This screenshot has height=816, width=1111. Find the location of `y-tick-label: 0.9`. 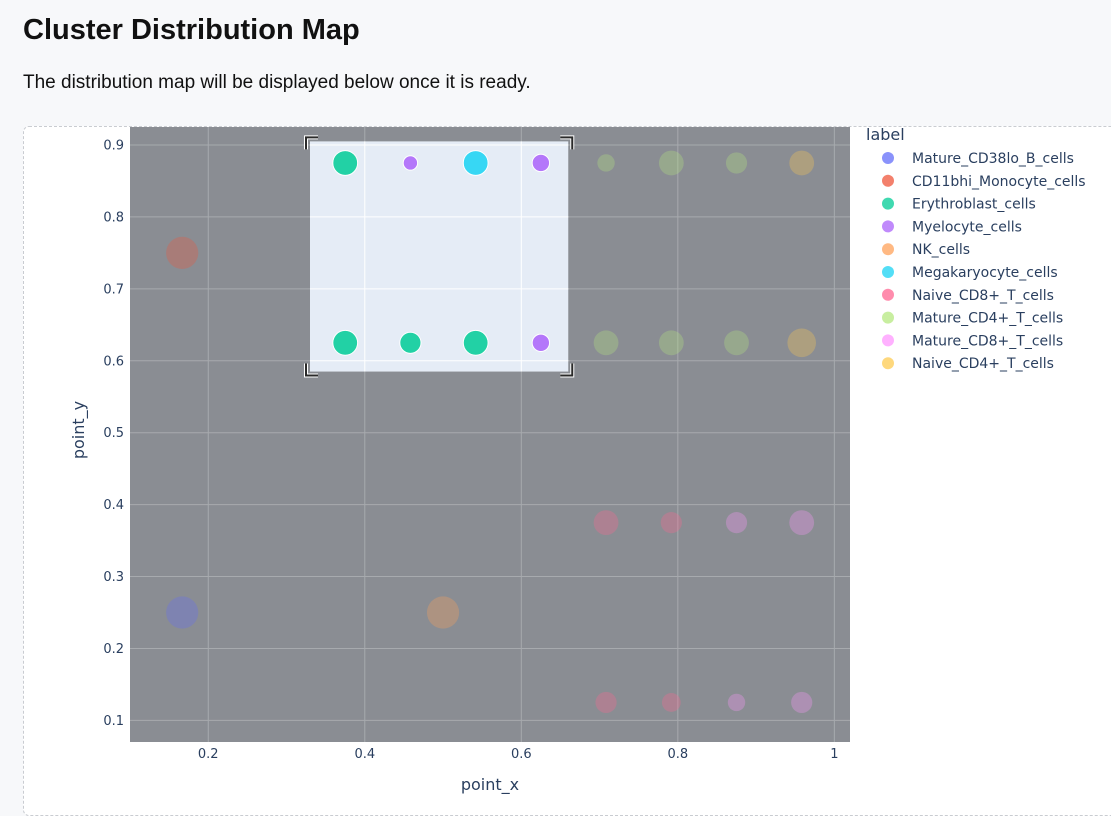

y-tick-label: 0.9 is located at coordinates (113, 145).